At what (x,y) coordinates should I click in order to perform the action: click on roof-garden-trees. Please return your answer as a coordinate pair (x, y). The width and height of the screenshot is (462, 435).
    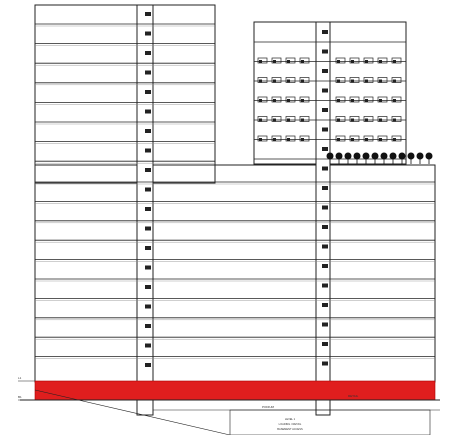
    Looking at the image, I should click on (379, 158).